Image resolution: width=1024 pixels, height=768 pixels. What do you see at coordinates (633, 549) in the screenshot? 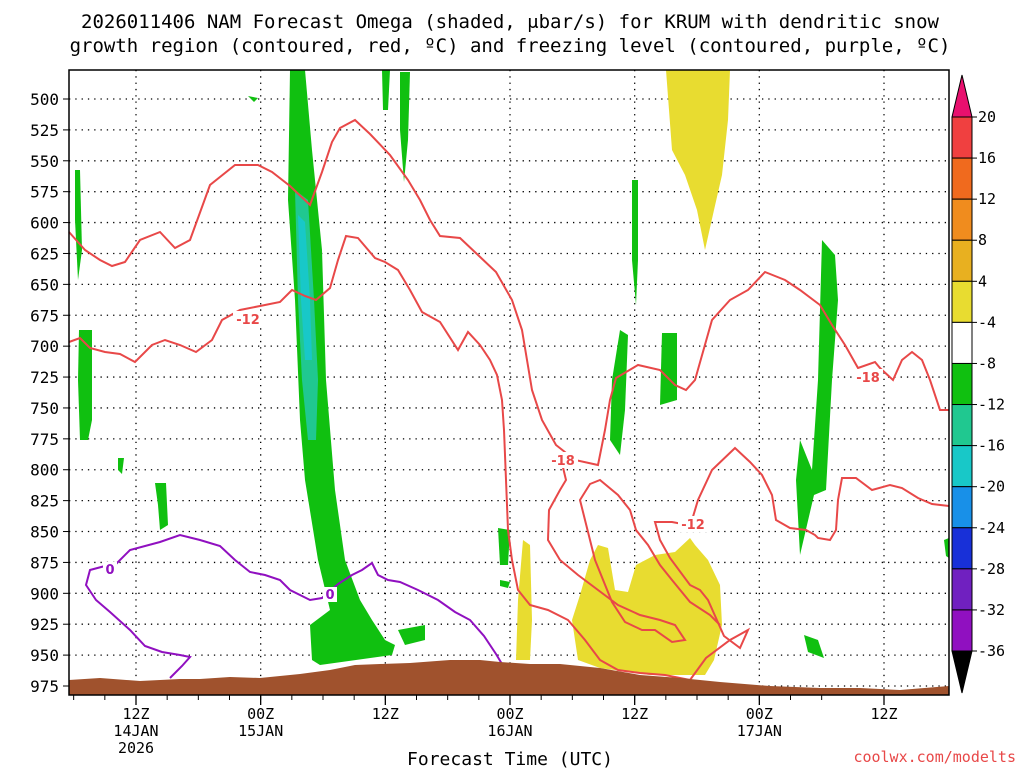
I see `dendritic-contour-mid` at bounding box center [633, 549].